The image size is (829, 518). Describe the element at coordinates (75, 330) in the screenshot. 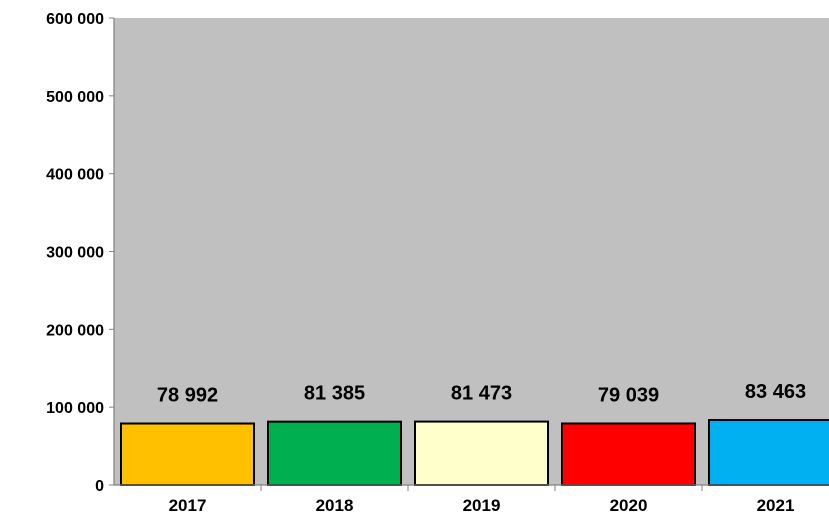

I see `y-tick-label: 200 000` at that location.